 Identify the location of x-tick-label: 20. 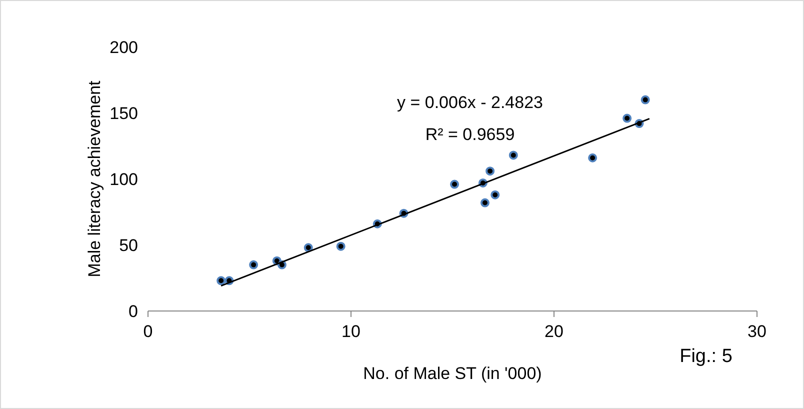
(554, 331).